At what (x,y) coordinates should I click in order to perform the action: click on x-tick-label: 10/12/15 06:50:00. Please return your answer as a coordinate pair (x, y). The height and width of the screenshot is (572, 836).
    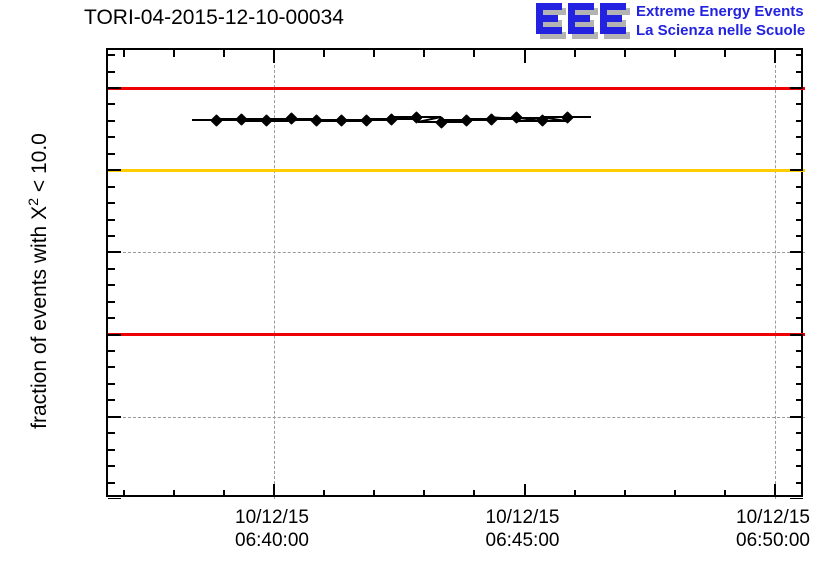
    Looking at the image, I should click on (769, 529).